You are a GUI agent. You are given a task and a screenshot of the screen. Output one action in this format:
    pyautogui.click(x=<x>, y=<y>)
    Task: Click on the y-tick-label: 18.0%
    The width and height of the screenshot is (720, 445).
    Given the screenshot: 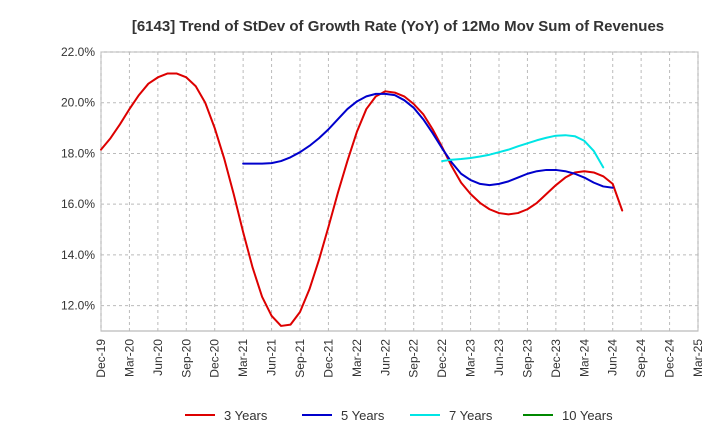 What is the action you would take?
    pyautogui.click(x=78, y=153)
    